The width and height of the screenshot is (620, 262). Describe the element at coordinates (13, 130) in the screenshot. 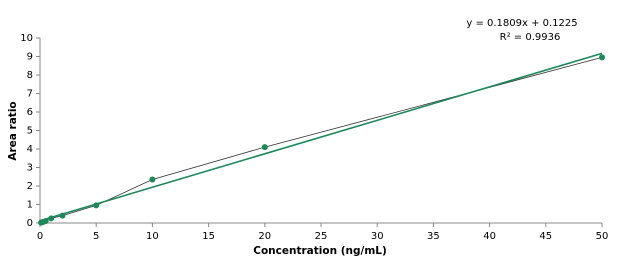

I see `y-axis-title: Area ratio` at that location.